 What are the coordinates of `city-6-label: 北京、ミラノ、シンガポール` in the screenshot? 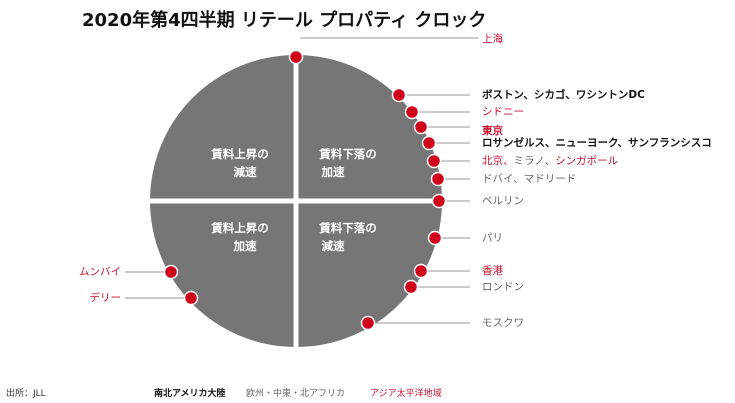 It's located at (550, 160).